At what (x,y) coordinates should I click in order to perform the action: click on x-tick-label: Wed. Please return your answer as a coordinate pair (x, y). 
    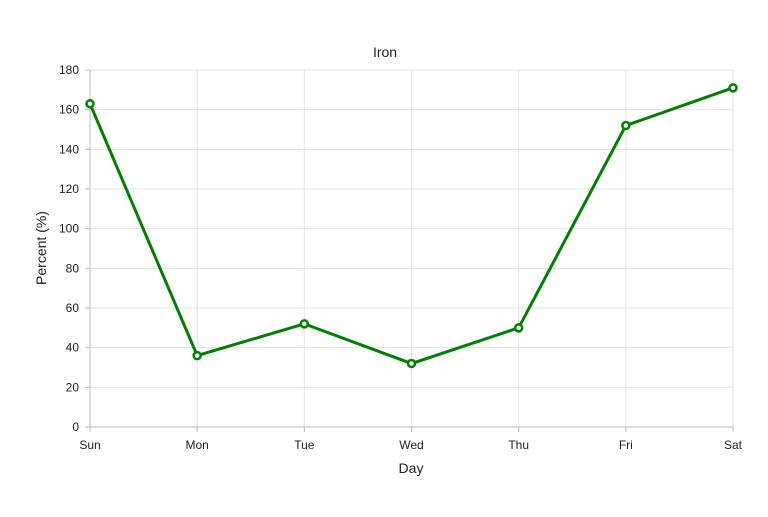
    Looking at the image, I should click on (411, 445).